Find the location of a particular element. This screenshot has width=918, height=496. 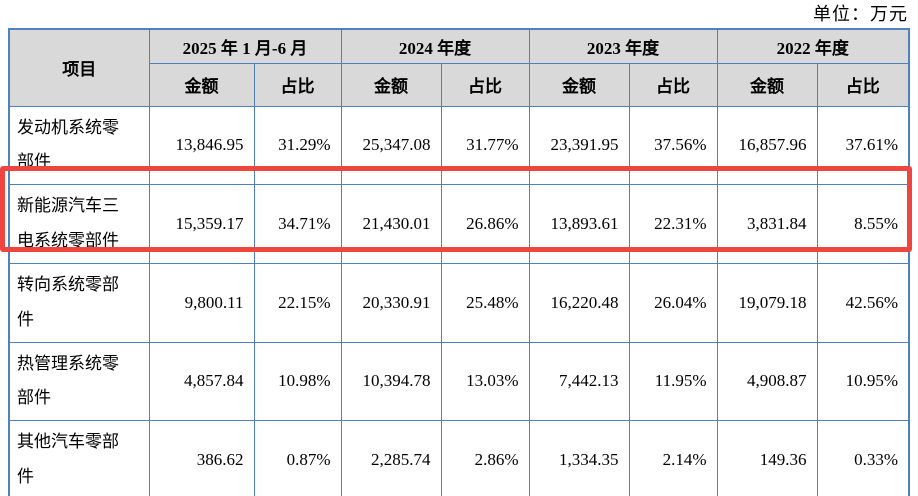

cell-amount: 15,359.17 is located at coordinates (201, 224).